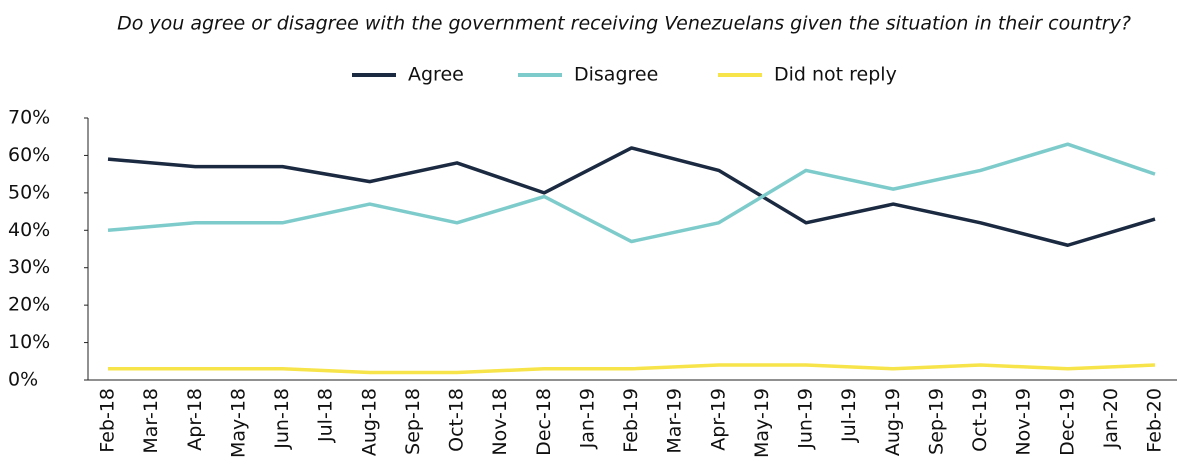 The width and height of the screenshot is (1187, 476). What do you see at coordinates (29, 192) in the screenshot?
I see `y-tick-label: 50%` at bounding box center [29, 192].